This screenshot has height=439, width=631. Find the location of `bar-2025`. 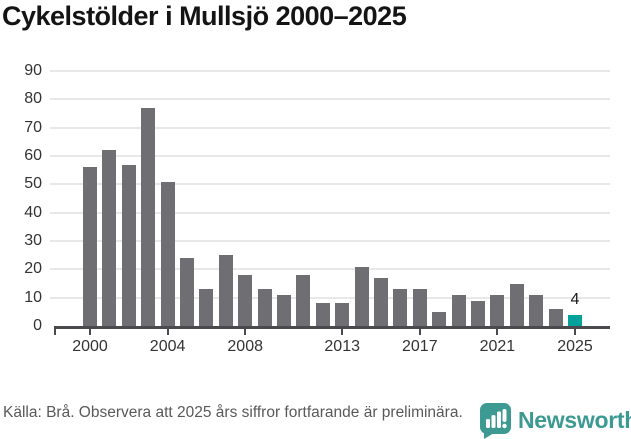

bar-2025 is located at coordinates (575, 320).